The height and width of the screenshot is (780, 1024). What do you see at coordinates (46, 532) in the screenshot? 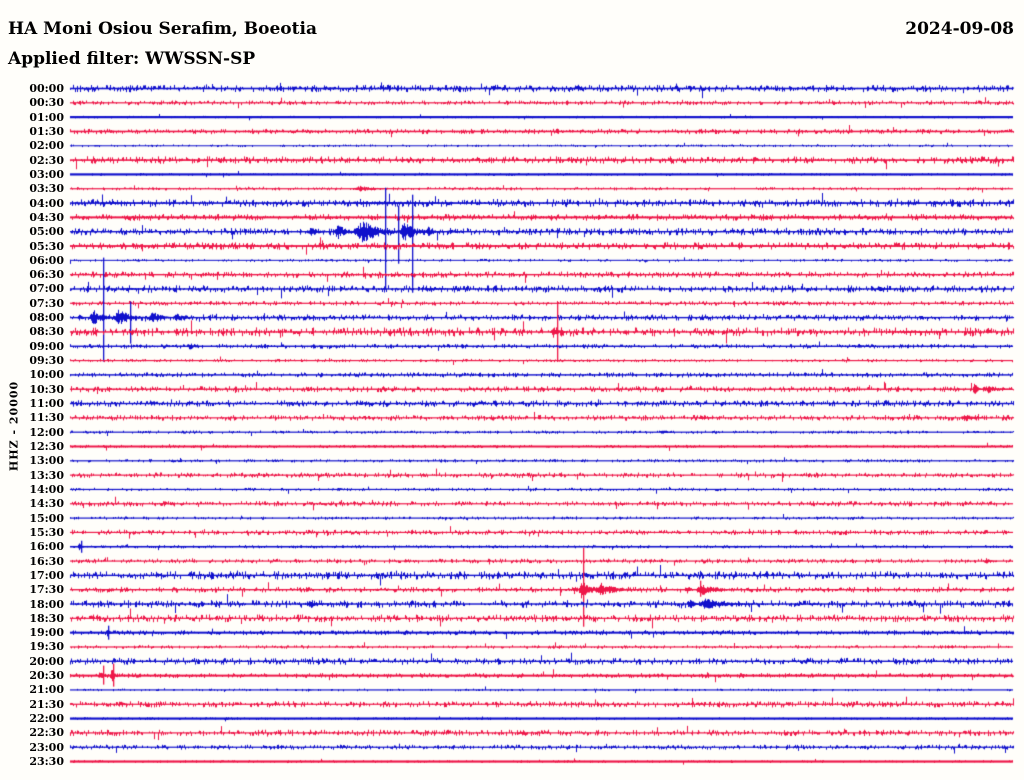
I see `time-label: 15:30` at bounding box center [46, 532].